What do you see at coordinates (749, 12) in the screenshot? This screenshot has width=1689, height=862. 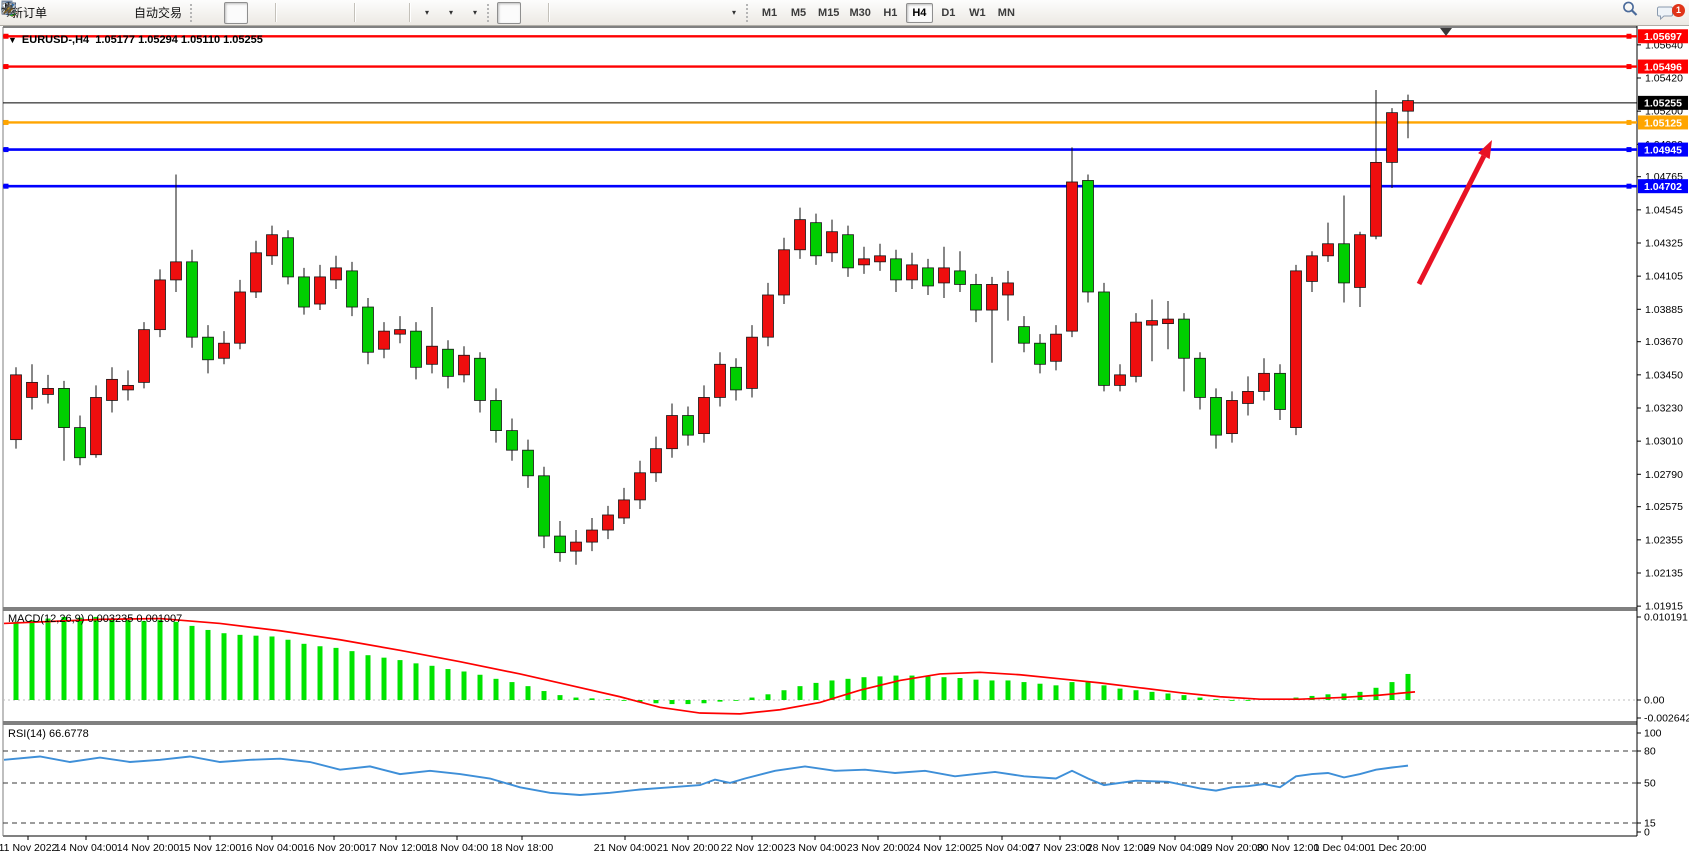 I see `toolbar-gripper` at bounding box center [749, 12].